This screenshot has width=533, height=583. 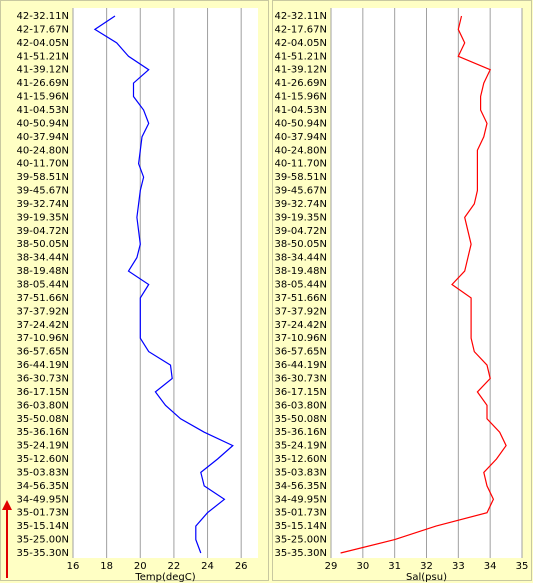 What do you see at coordinates (140, 566) in the screenshot?
I see `x-tick-label: 20` at bounding box center [140, 566].